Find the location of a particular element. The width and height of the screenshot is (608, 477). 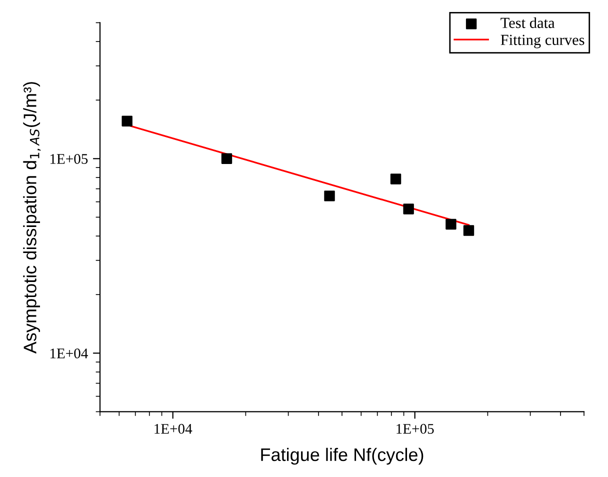

legend-label: Test data is located at coordinates (527, 22).